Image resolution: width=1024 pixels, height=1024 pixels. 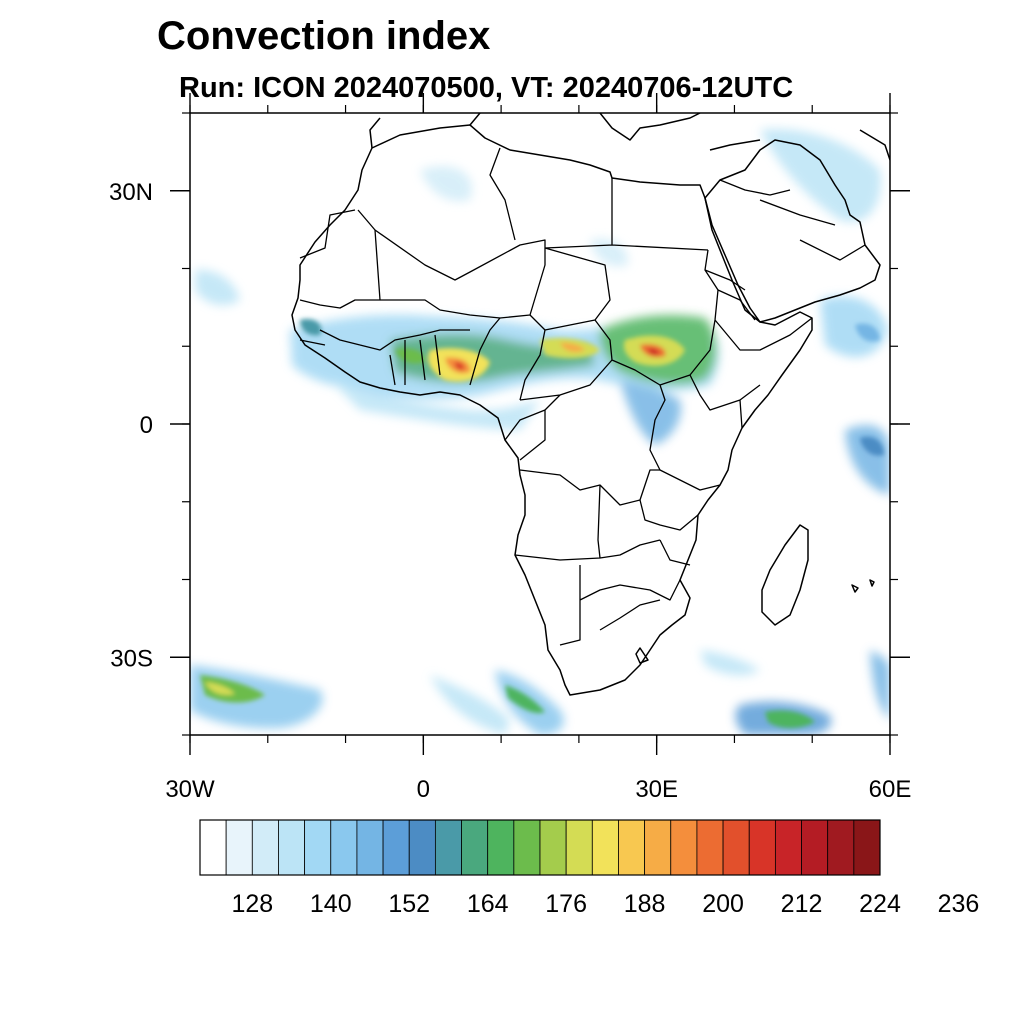 I want to click on colorbar-frame, so click(x=540, y=847).